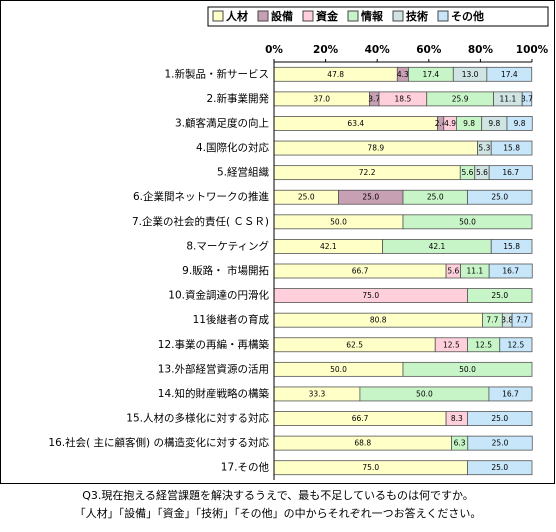  Describe the element at coordinates (467, 16) in the screenshot. I see `legend-label: その他` at that location.